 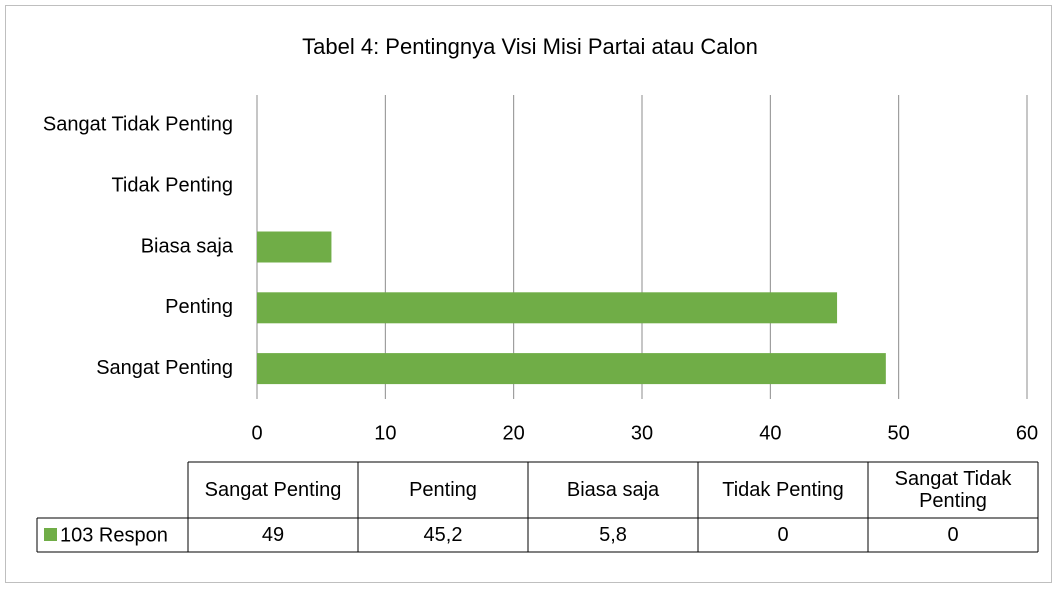 I want to click on y-tick-label: Sangat Tidak Penting, so click(x=138, y=125).